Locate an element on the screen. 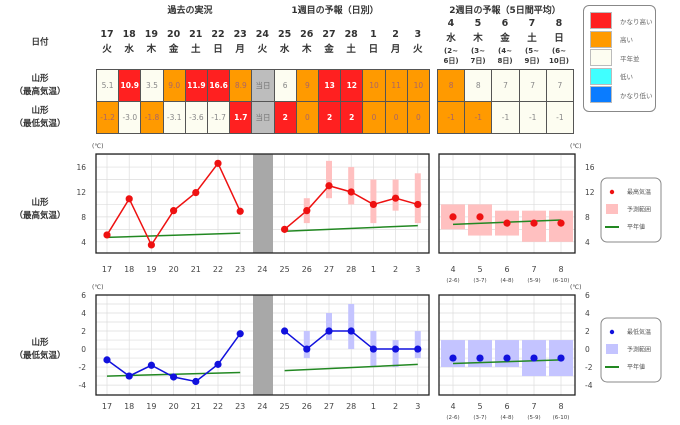 The width and height of the screenshot is (680, 425). plot-frame-week1 is located at coordinates (262, 345).